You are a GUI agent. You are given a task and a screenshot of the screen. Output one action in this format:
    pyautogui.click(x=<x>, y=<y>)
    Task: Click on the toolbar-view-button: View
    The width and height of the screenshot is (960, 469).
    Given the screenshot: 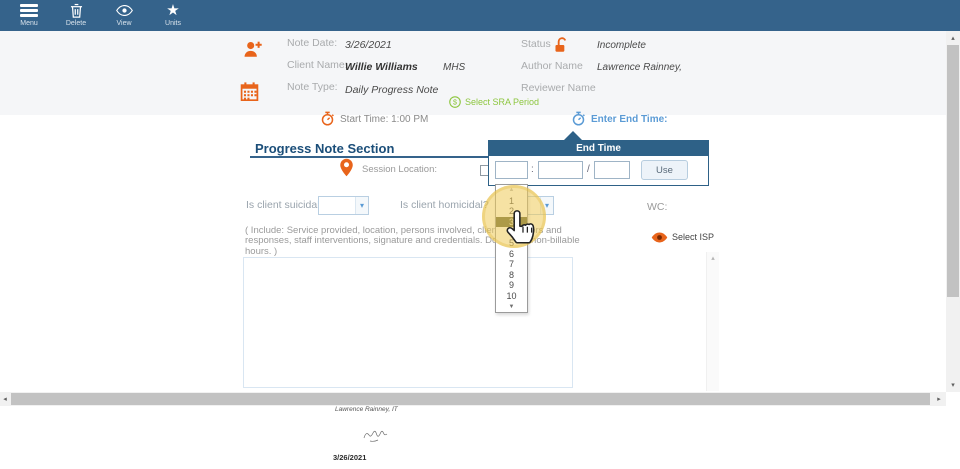 What is the action you would take?
    pyautogui.click(x=124, y=14)
    